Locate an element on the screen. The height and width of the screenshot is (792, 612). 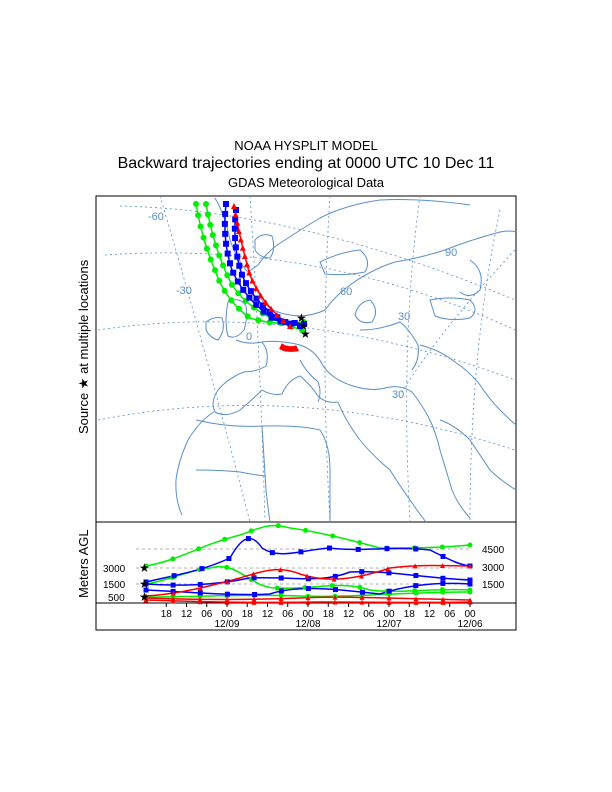
right-height-4500: 4500 is located at coordinates (493, 550).